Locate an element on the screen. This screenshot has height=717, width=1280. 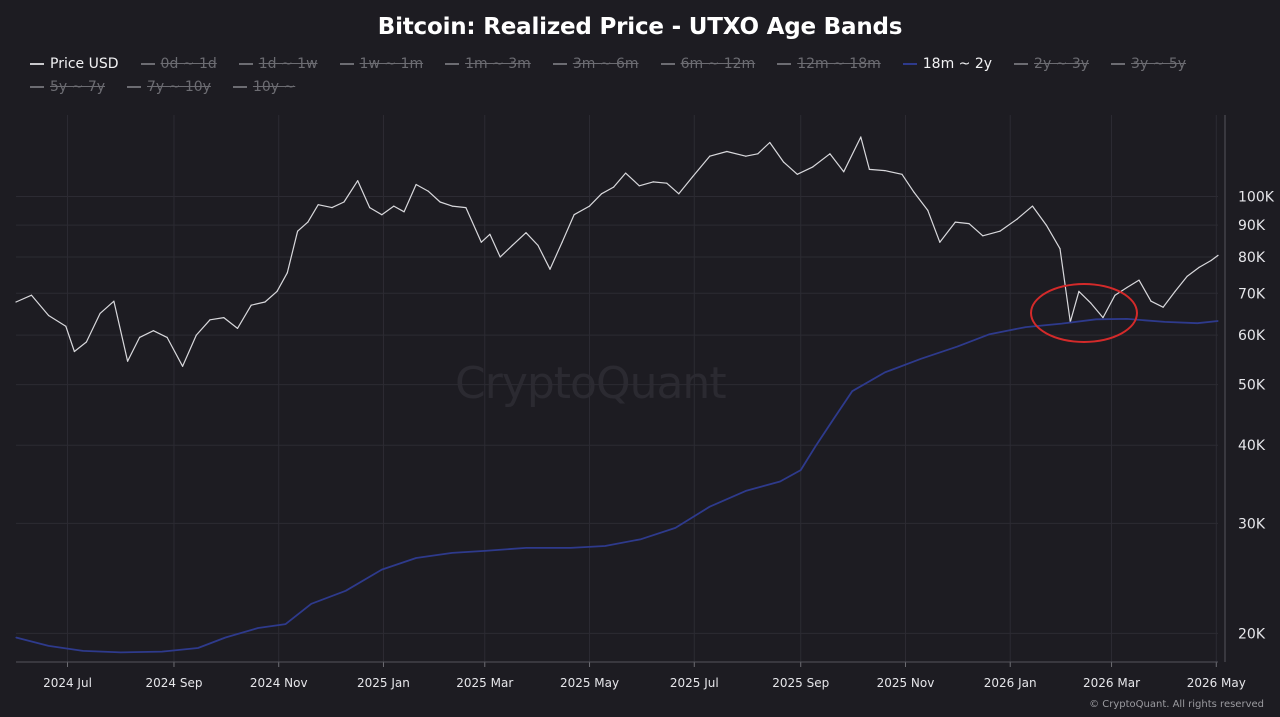
legend-label: 7y ~ 10y is located at coordinates (179, 87).